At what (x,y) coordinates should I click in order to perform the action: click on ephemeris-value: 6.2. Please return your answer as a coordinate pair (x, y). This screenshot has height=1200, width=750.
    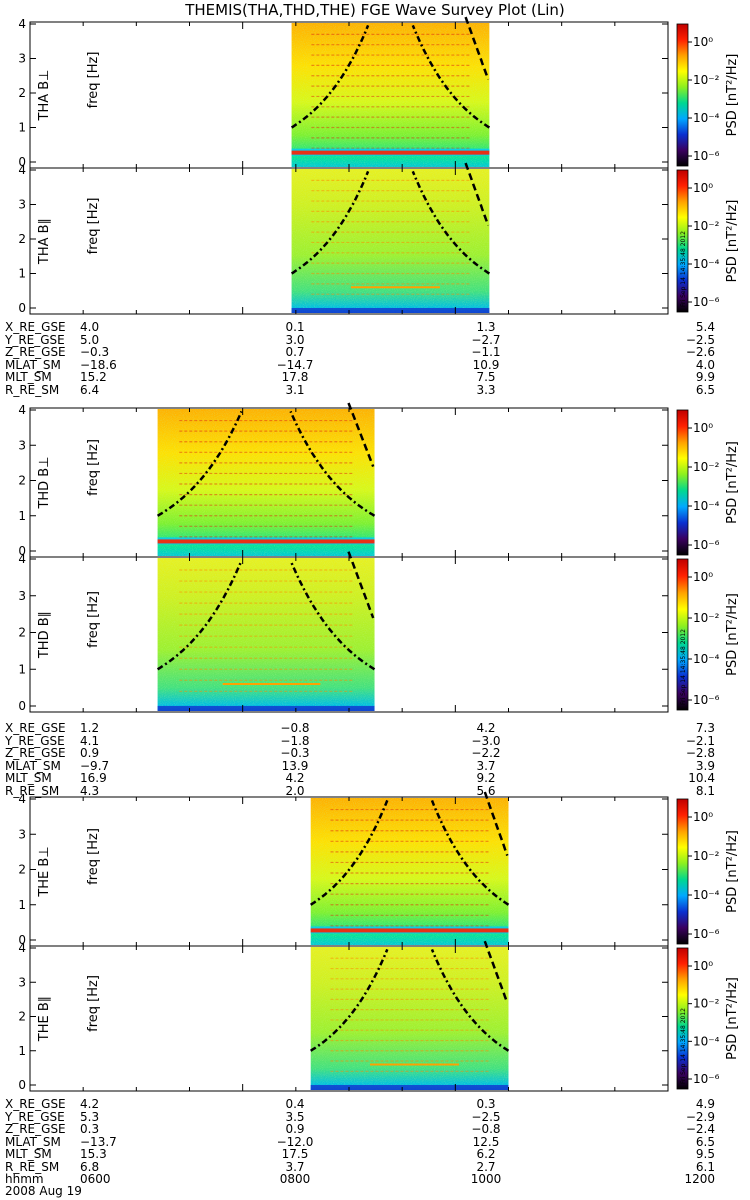
    Looking at the image, I should click on (486, 1154).